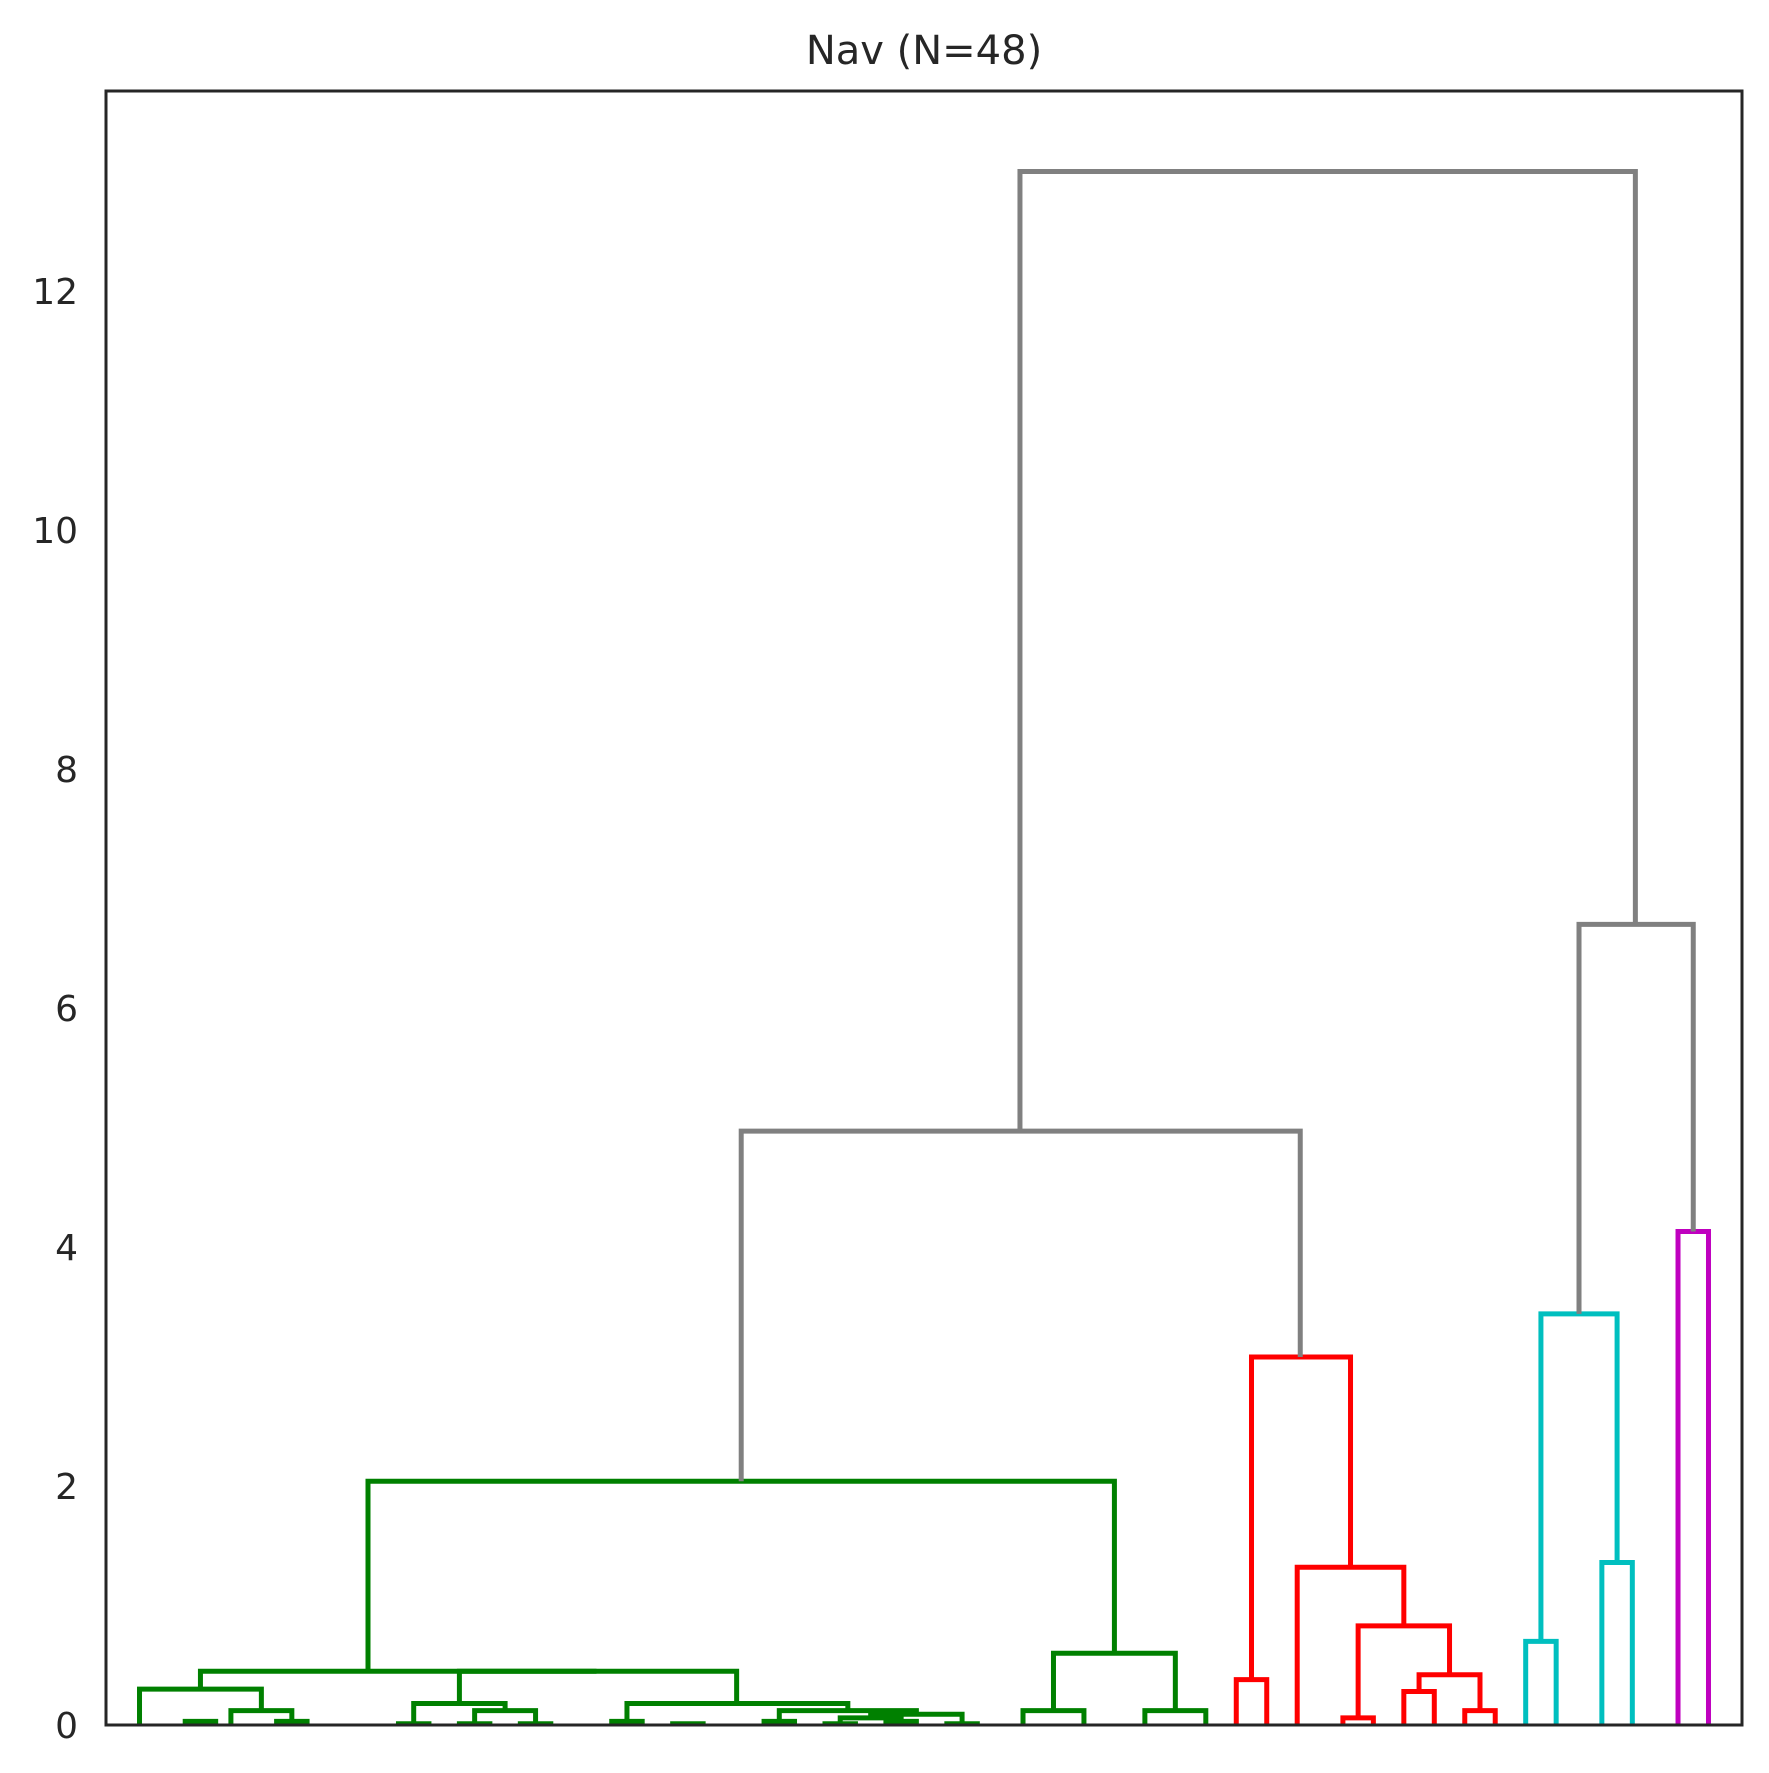 This screenshot has width=1769, height=1773. I want to click on dendrogram-link-m1, so click(1693, 1476).